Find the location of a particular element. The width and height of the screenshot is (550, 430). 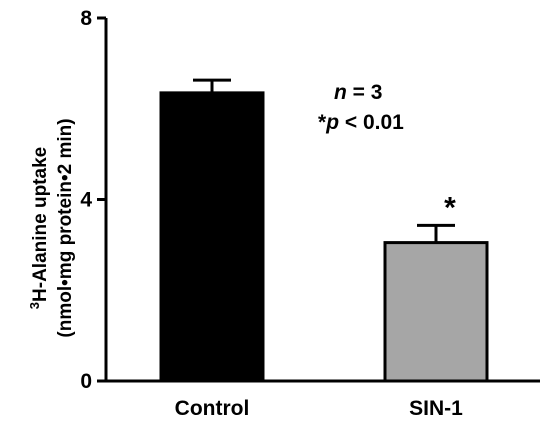

significance-star-sin-1: * is located at coordinates (450, 207).